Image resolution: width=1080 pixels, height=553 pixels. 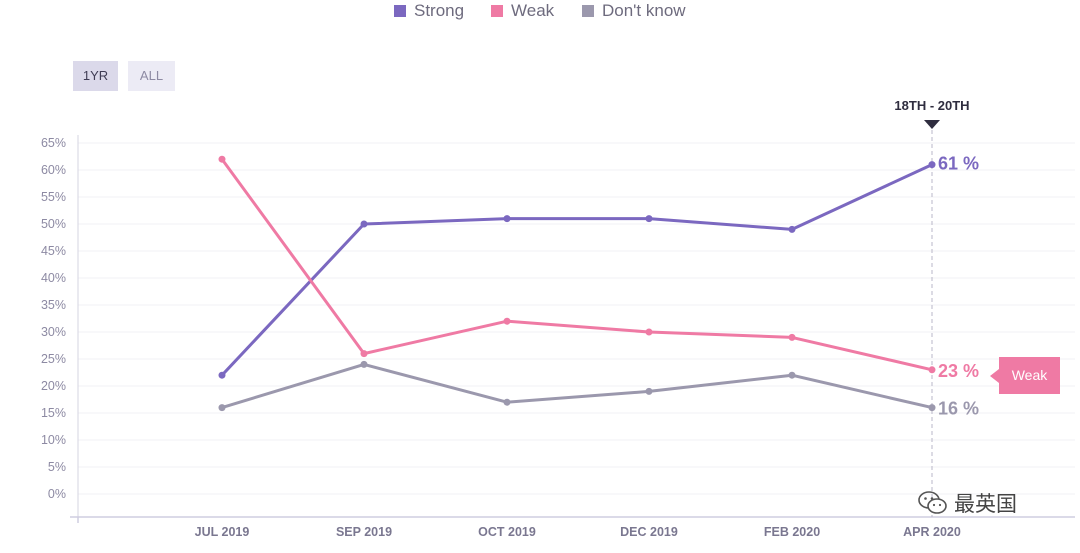 What do you see at coordinates (400, 11) in the screenshot?
I see `legend-swatch-strong` at bounding box center [400, 11].